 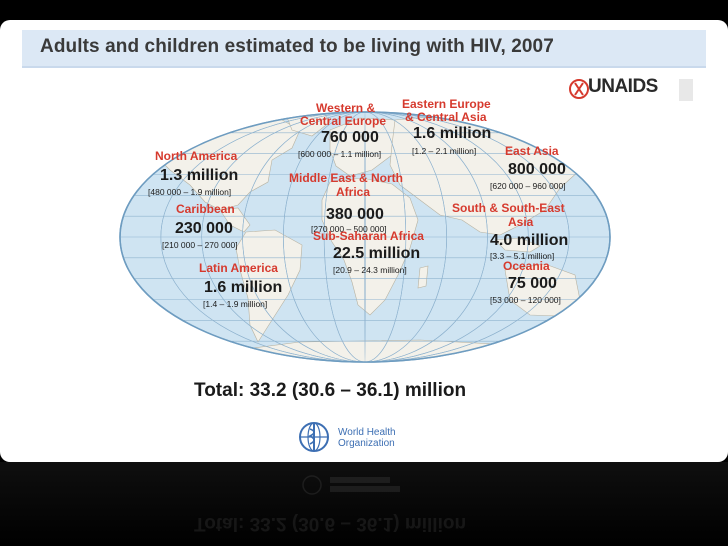 I want to click on region-latin-america-range: [1.4 – 1.9 million], so click(x=235, y=304).